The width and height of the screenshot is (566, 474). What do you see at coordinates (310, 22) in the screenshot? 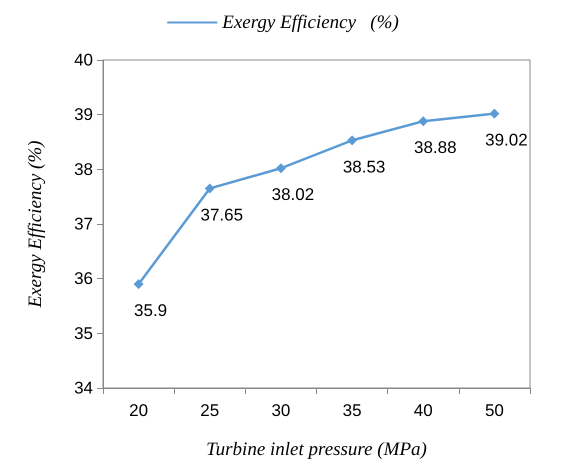
I see `legend-label: Exergy Efficiency (%)` at bounding box center [310, 22].